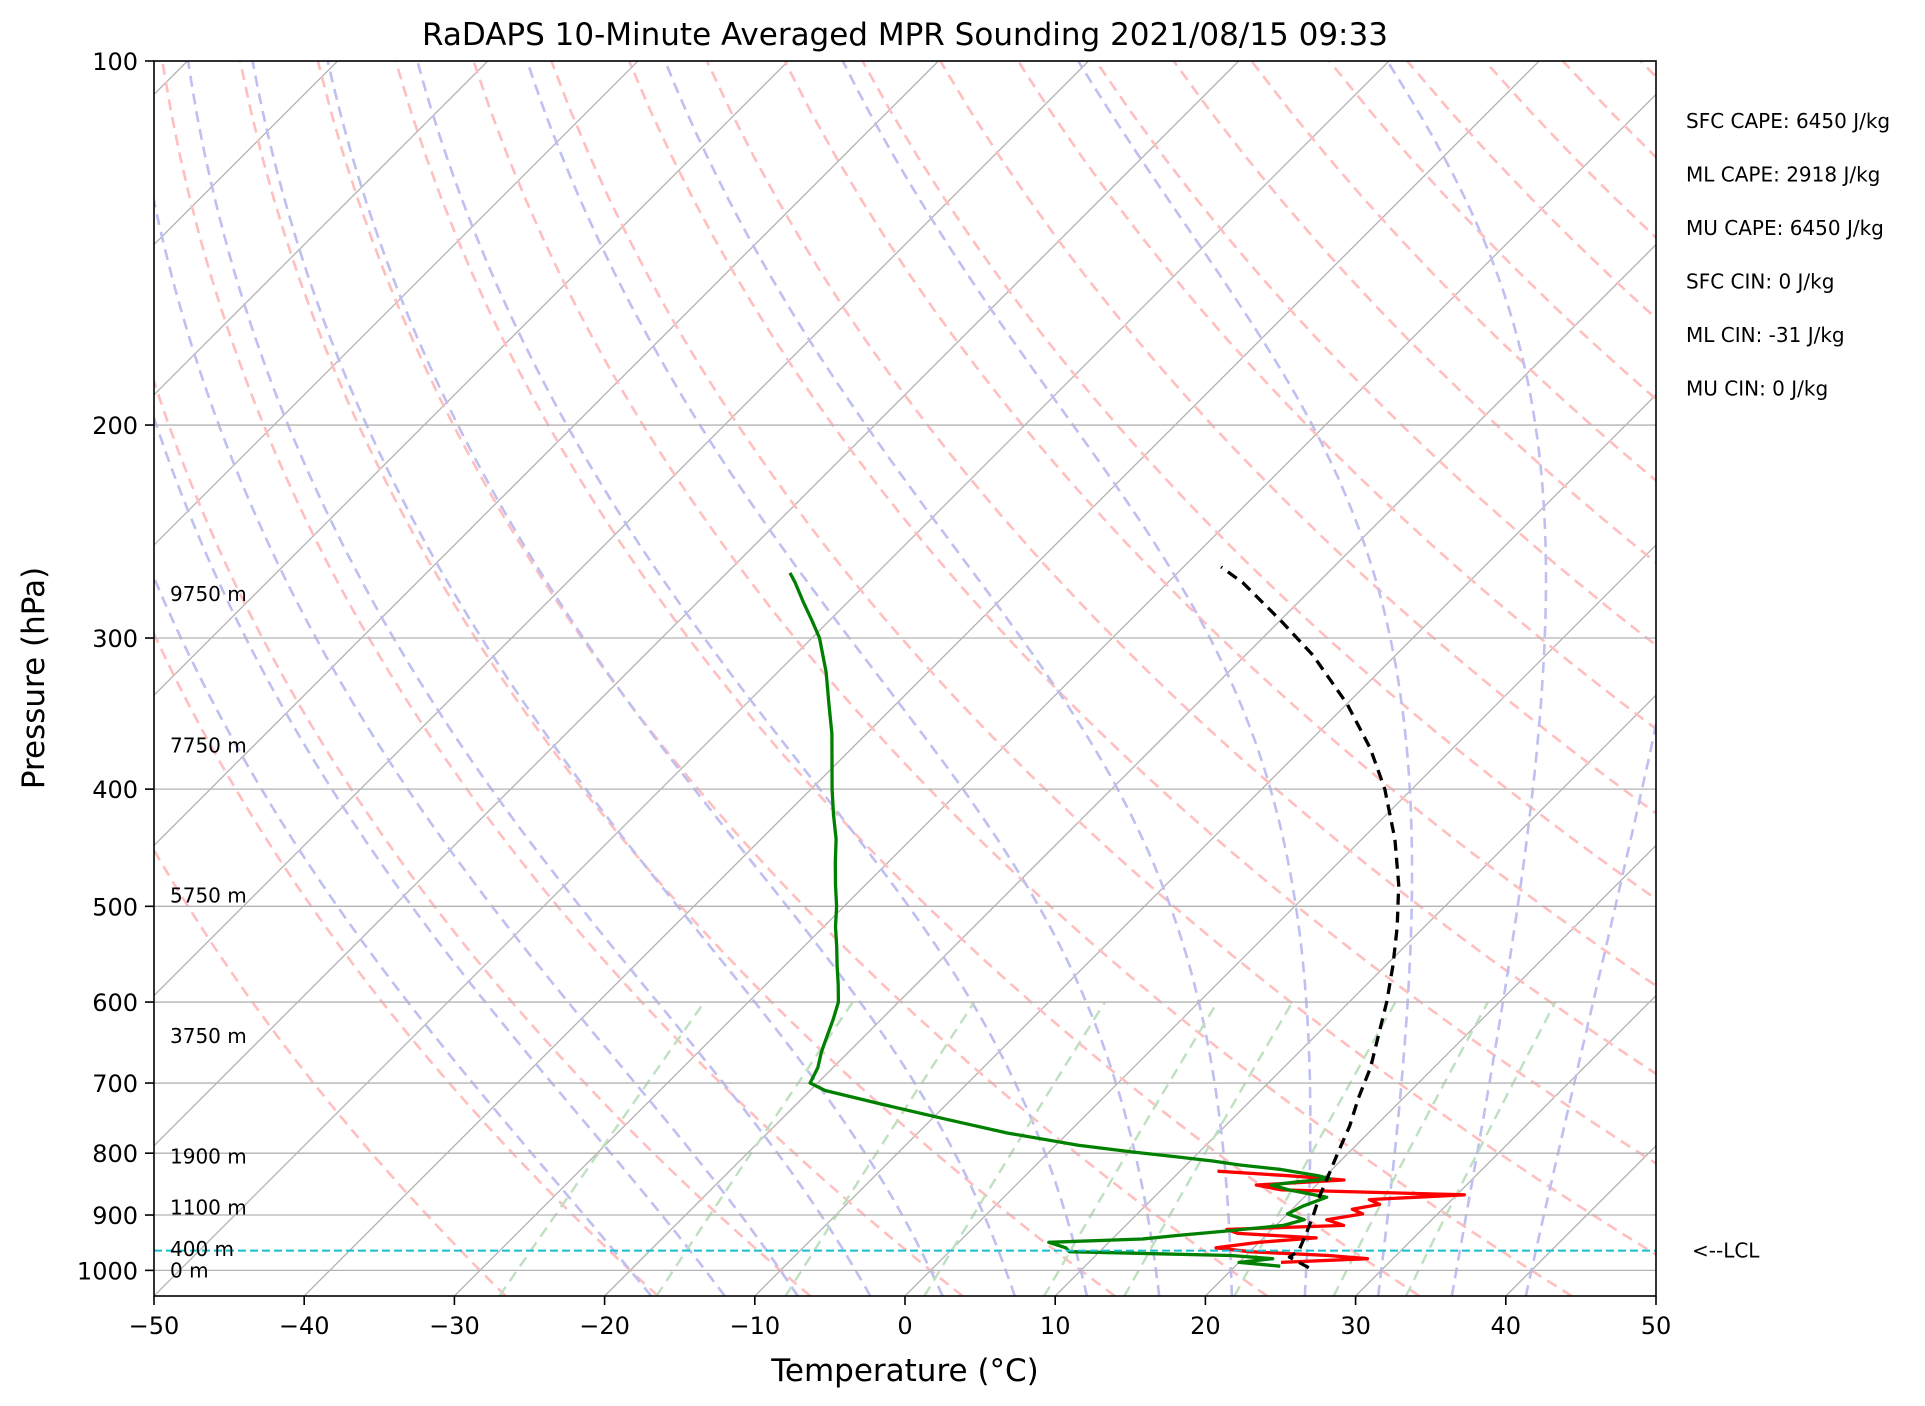  What do you see at coordinates (115, 1084) in the screenshot?
I see `y-tick-label: 700` at bounding box center [115, 1084].